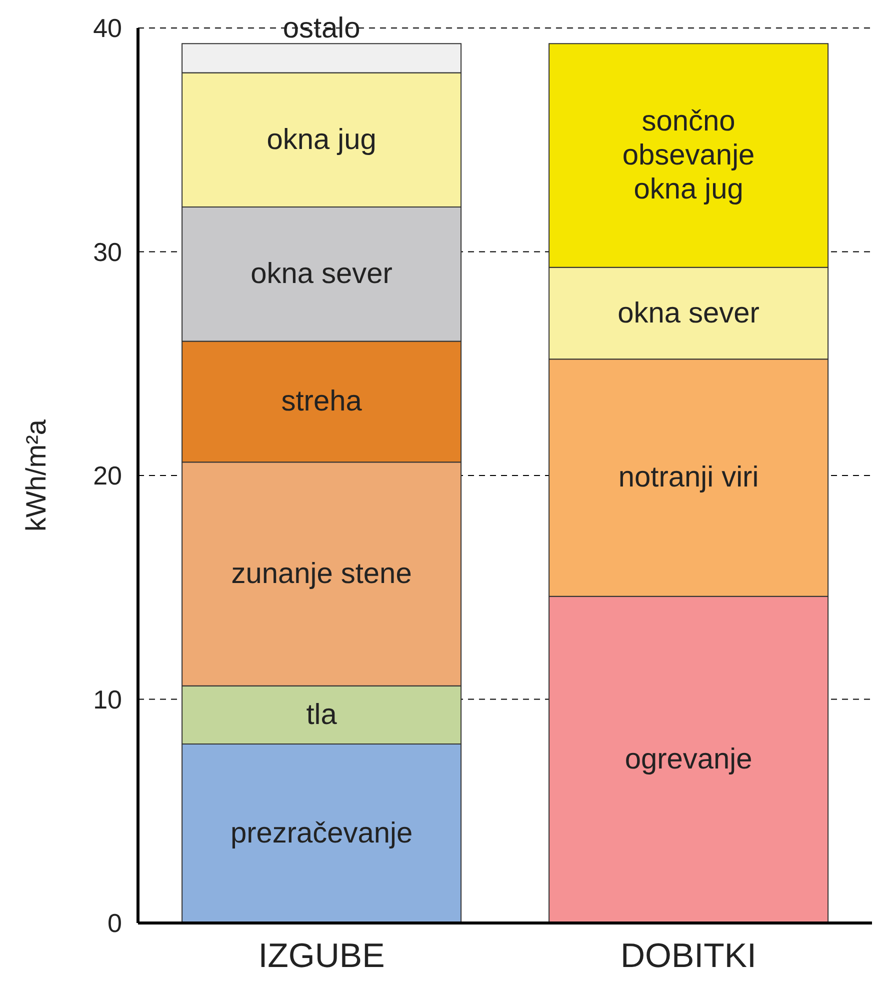 The height and width of the screenshot is (1000, 882). I want to click on series-label: tla, so click(322, 714).